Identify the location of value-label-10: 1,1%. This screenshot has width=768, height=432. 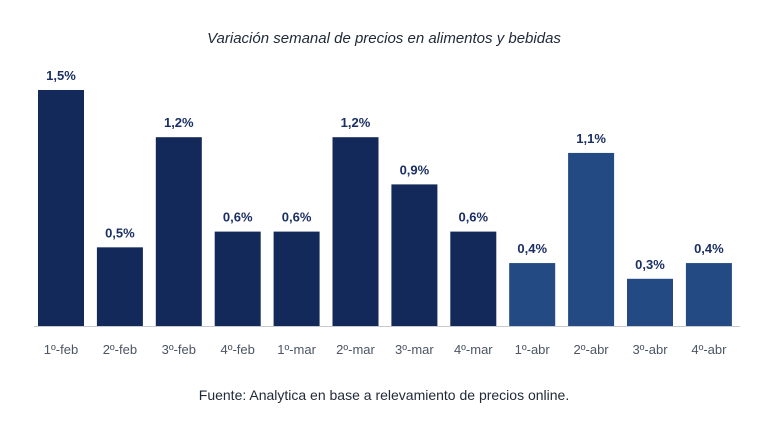
(591, 138).